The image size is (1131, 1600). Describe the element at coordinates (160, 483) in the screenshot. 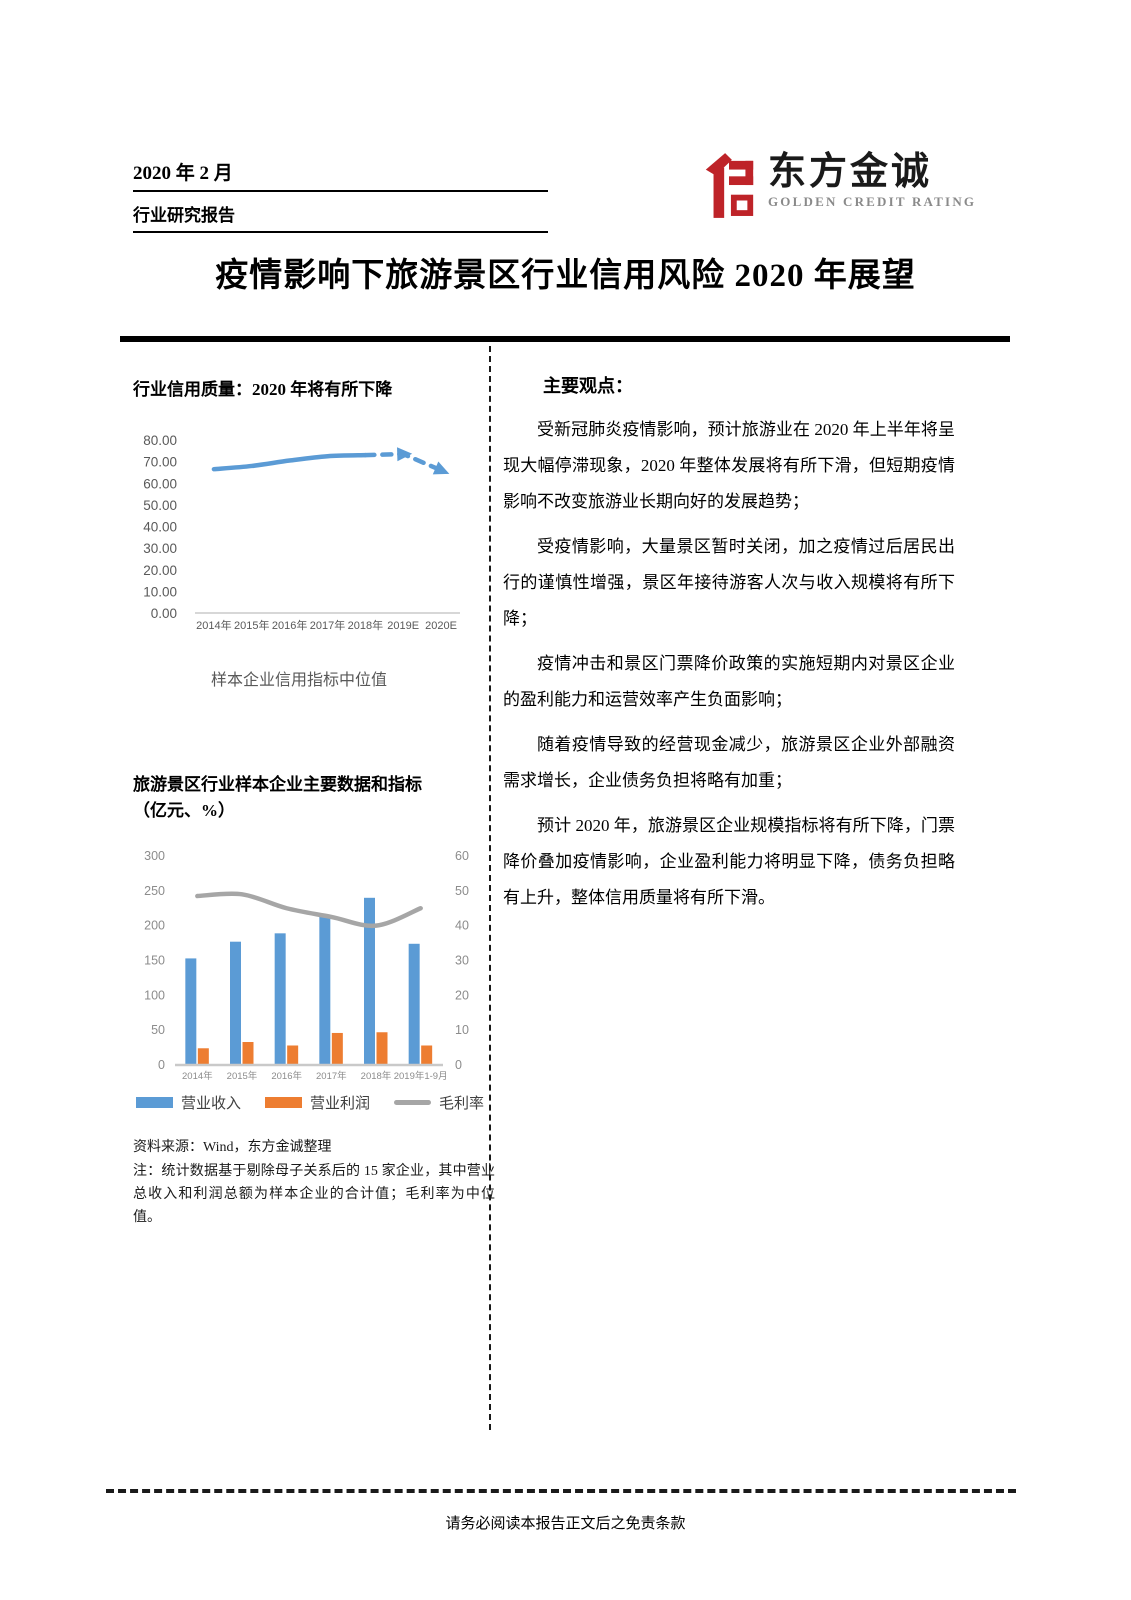

I see `svg-text: 60.00` at that location.